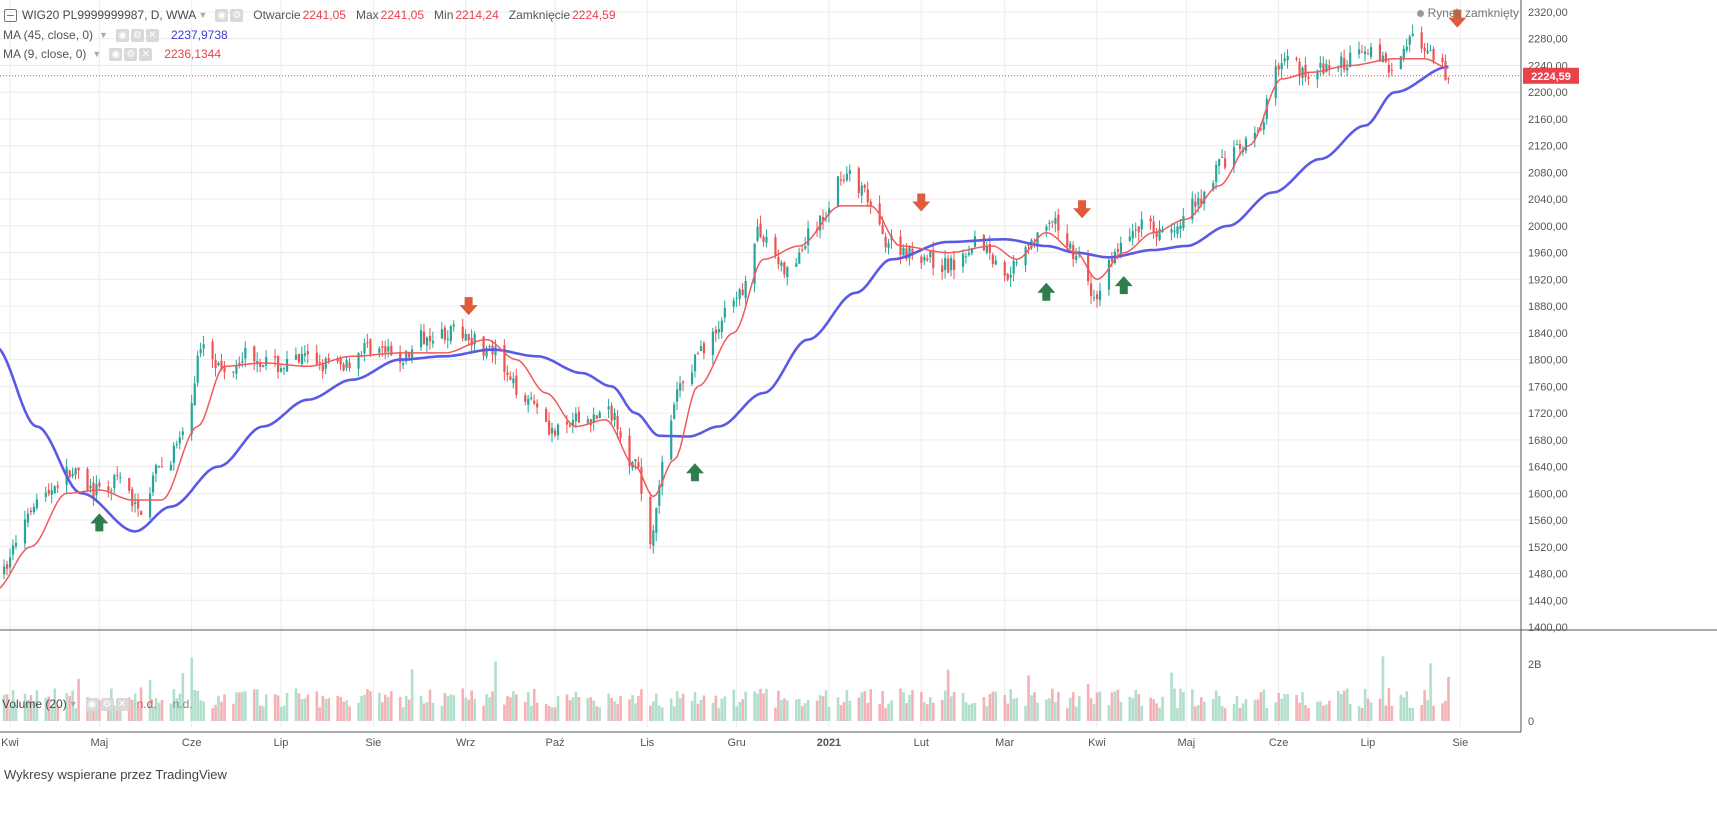 This screenshot has width=1717, height=815. Describe the element at coordinates (1548, 387) in the screenshot. I see `price-tick-label: 1760,00` at that location.